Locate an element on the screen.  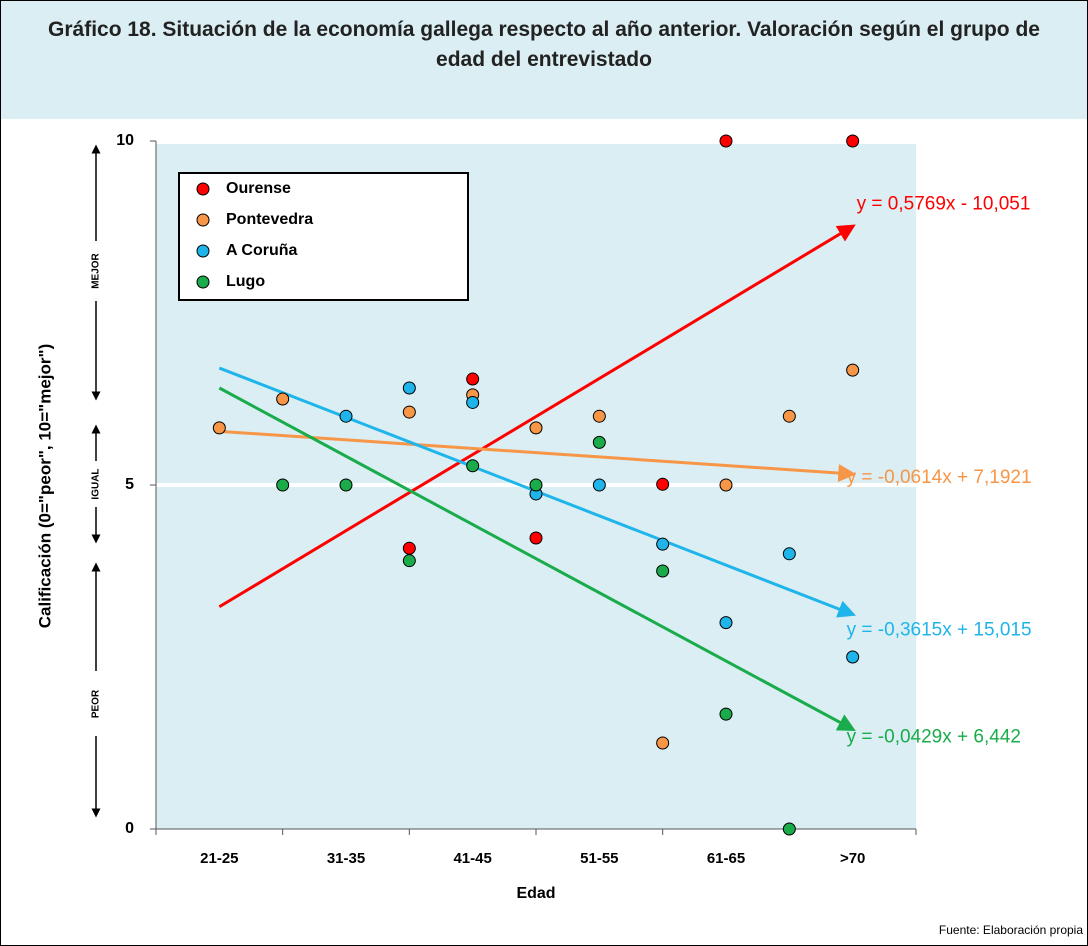
y-tick-label: 0 is located at coordinates (129, 828).